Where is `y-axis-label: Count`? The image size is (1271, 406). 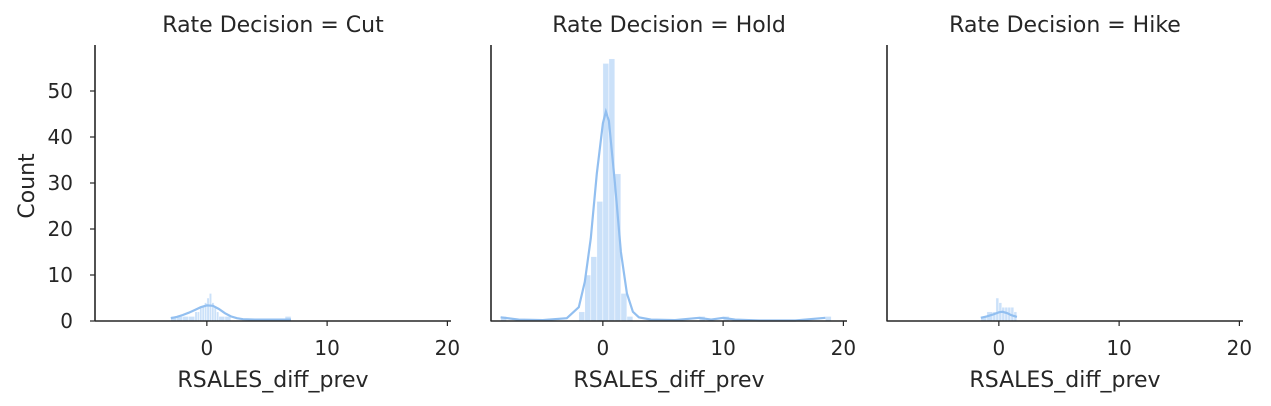 y-axis-label: Count is located at coordinates (27, 186).